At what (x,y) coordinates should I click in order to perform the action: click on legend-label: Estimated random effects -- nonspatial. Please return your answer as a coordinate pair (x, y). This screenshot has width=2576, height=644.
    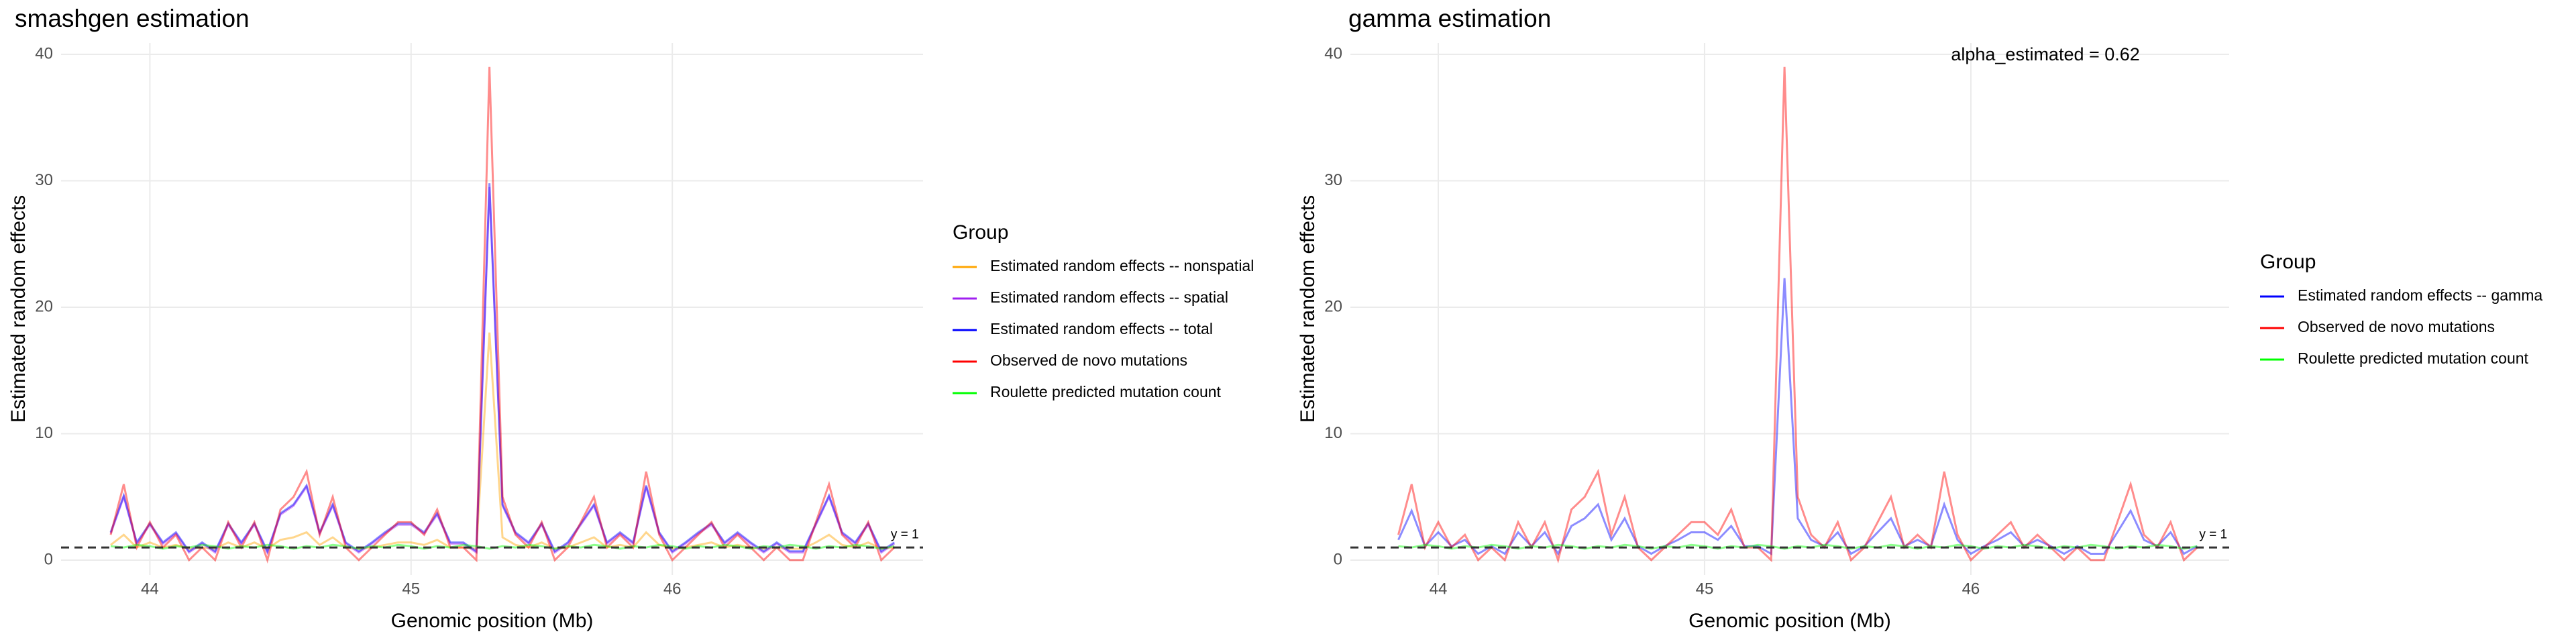
    Looking at the image, I should click on (1122, 265).